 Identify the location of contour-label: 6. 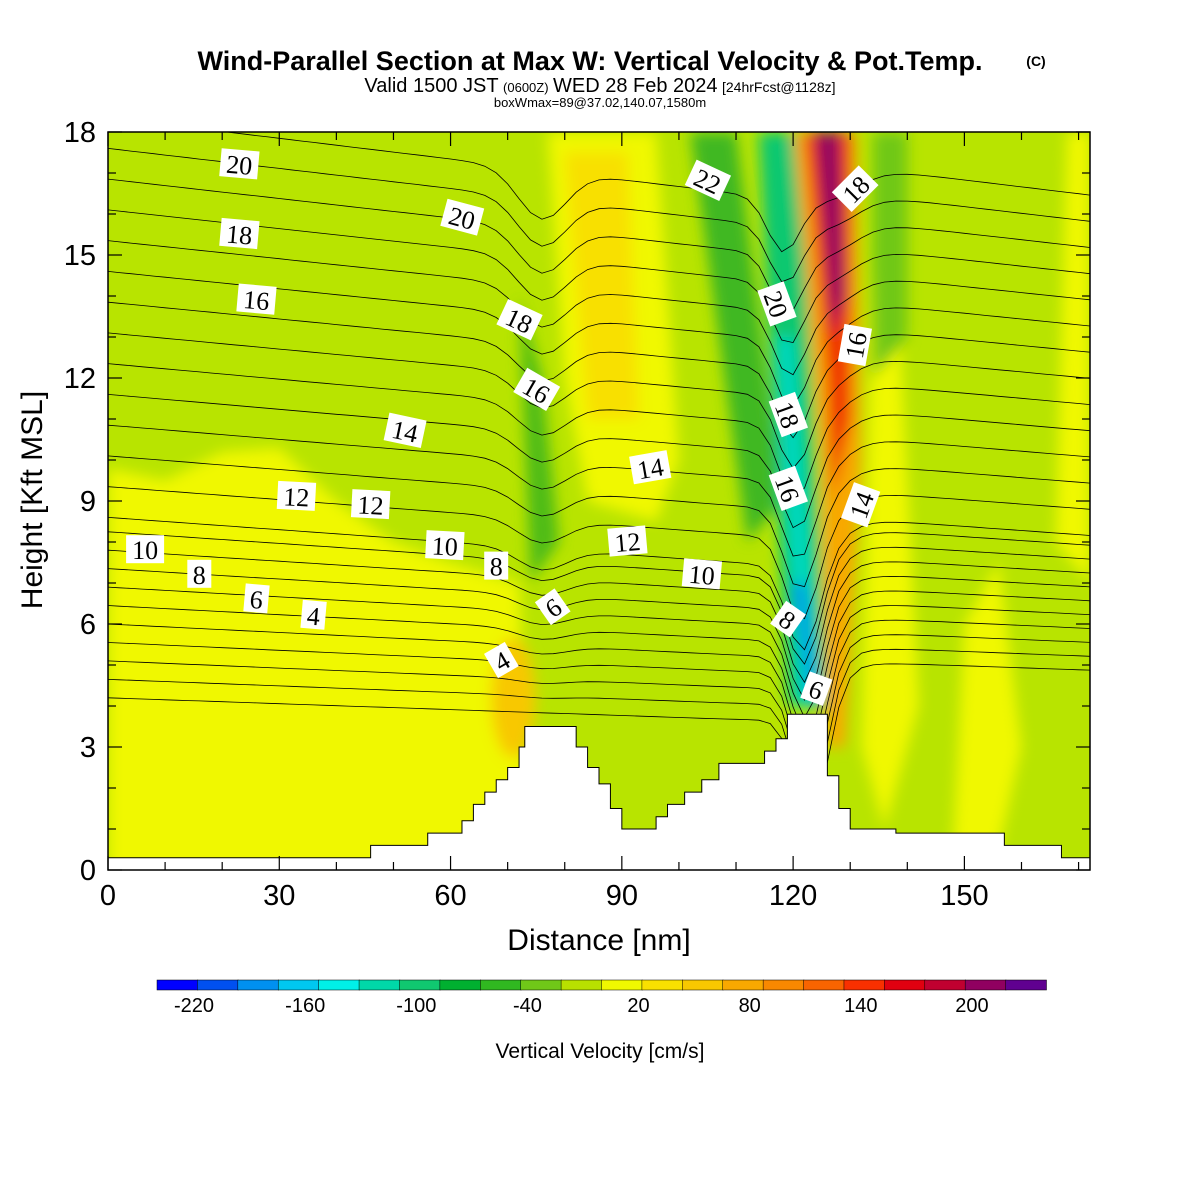
(256, 599).